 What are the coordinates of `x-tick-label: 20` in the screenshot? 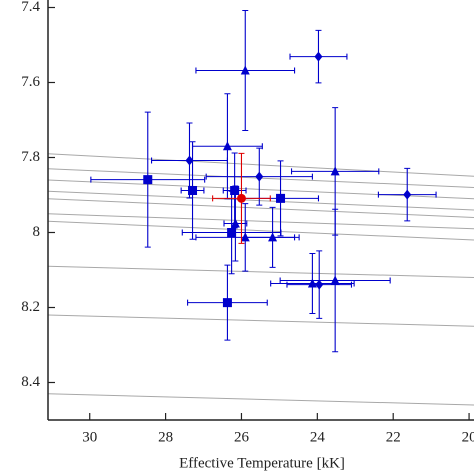 It's located at (468, 437).